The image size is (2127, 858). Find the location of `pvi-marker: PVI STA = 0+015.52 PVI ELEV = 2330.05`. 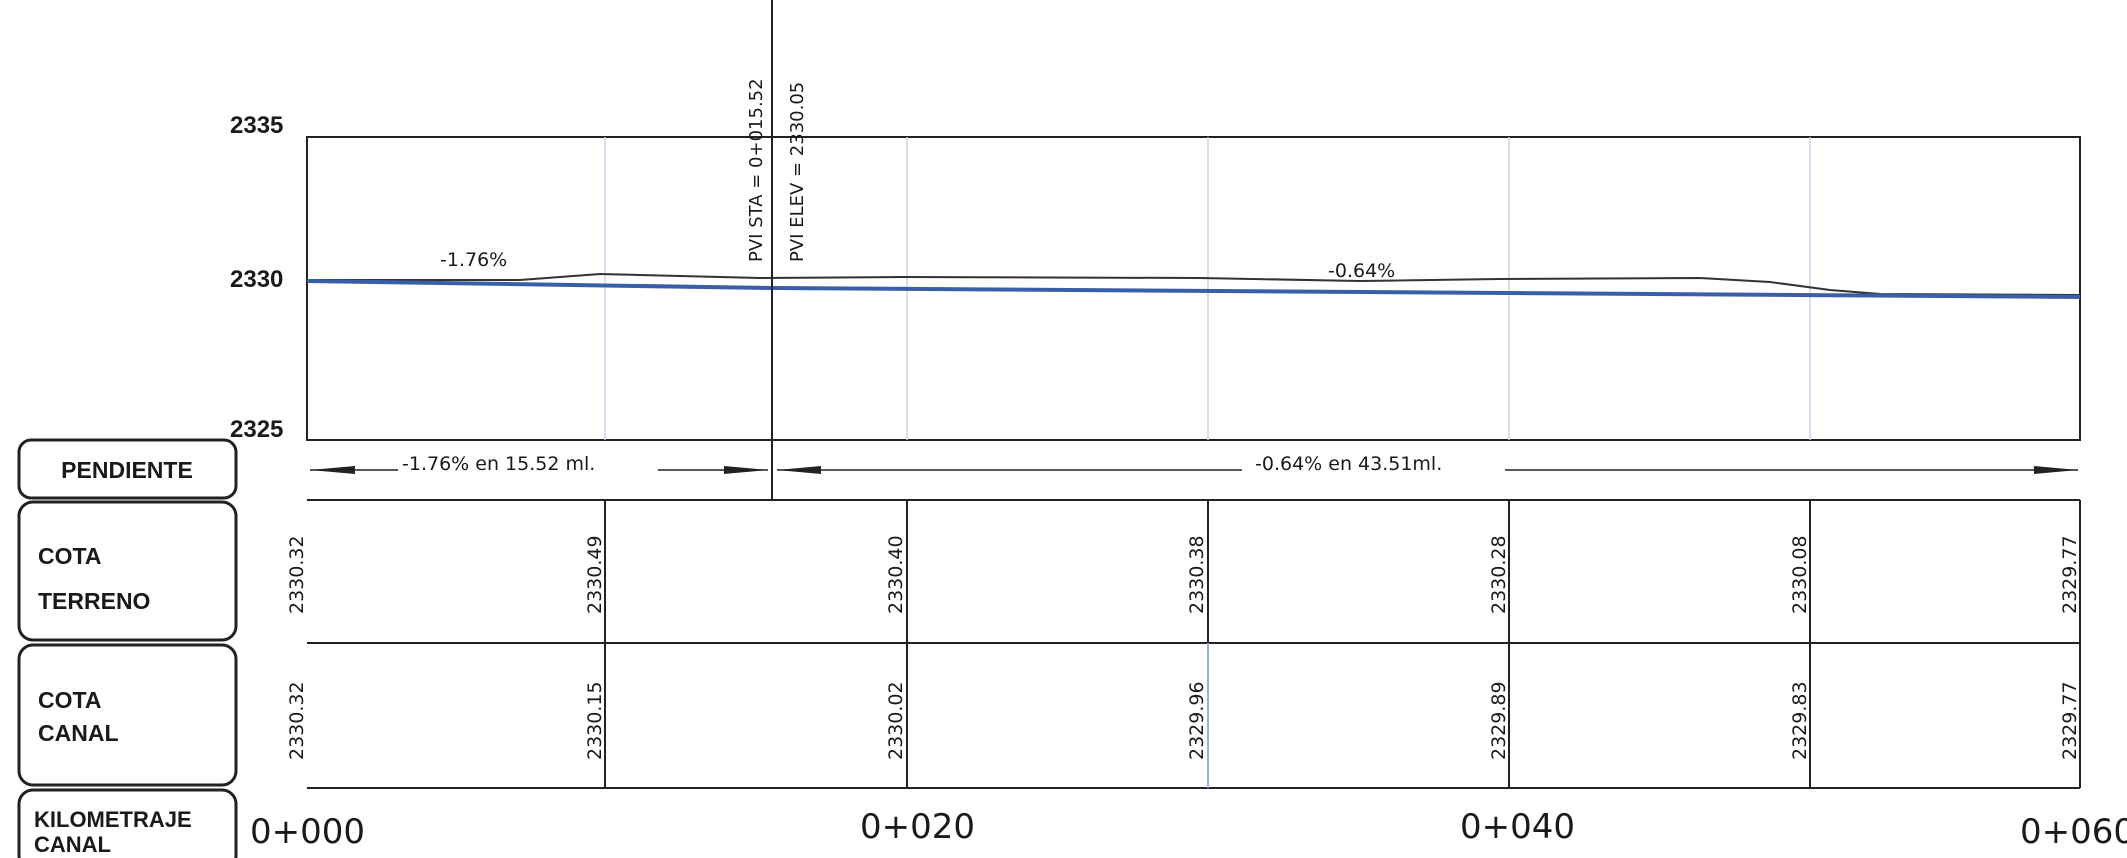

pvi-marker: PVI STA = 0+015.52 PVI ELEV = 2330.05 is located at coordinates (777, 250).